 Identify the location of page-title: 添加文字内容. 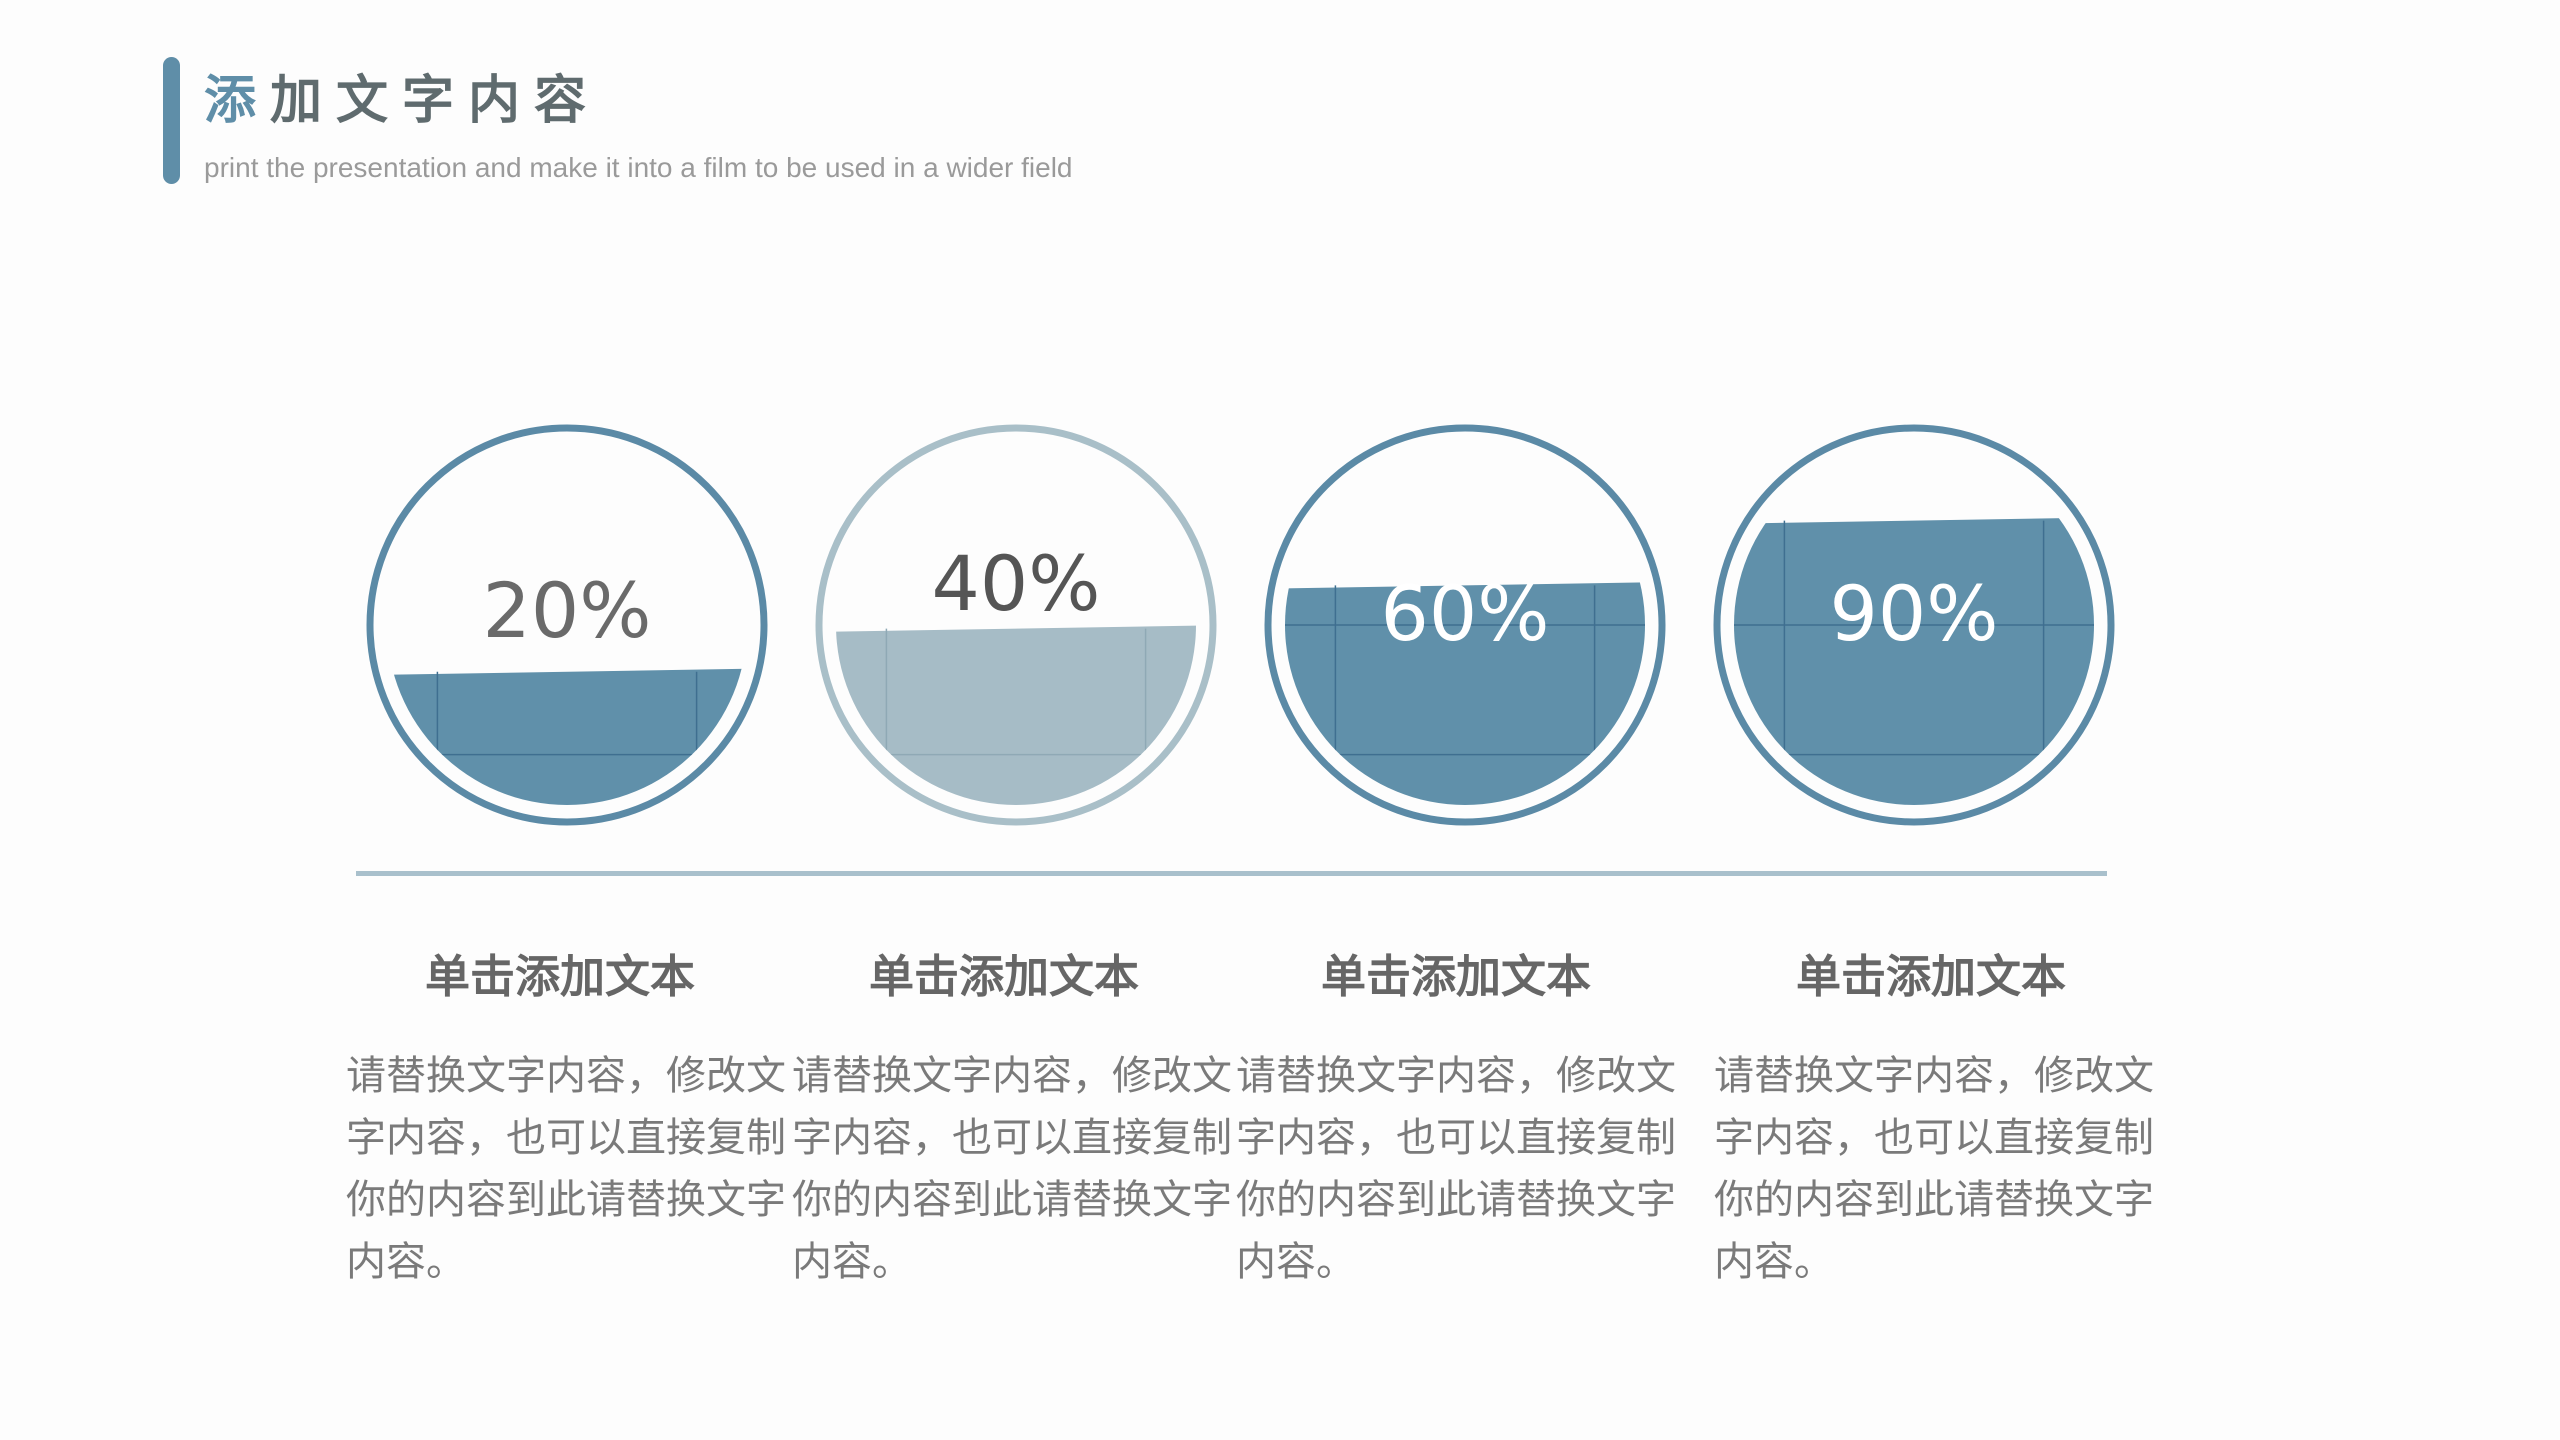
(402, 95).